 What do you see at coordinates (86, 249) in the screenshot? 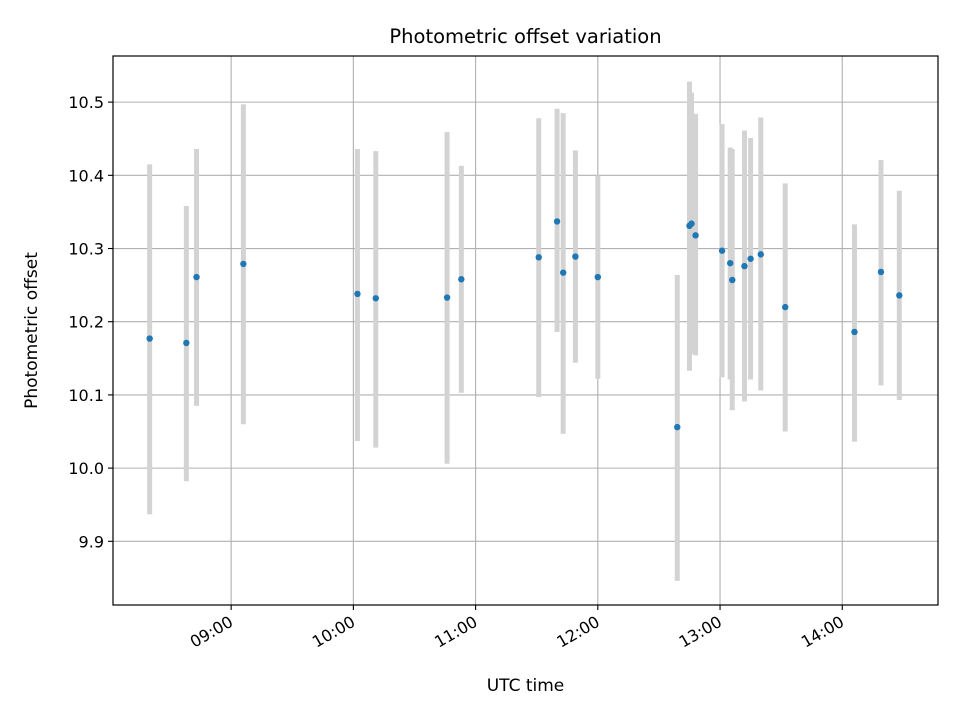
I see `y-tick-label: 10.3` at bounding box center [86, 249].